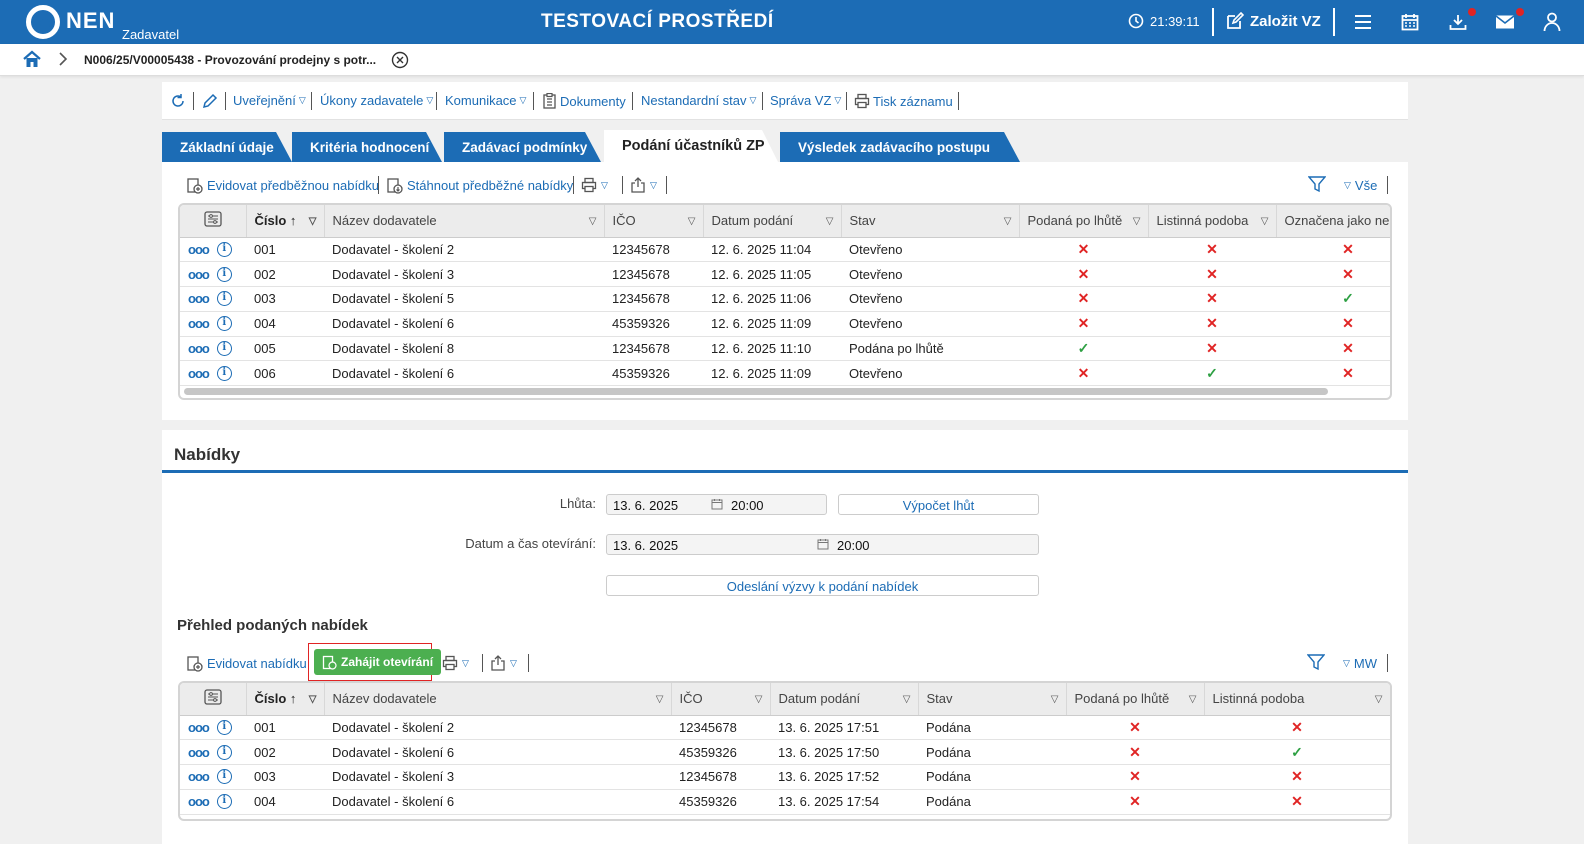 The width and height of the screenshot is (1584, 844). Describe the element at coordinates (400, 61) in the screenshot. I see `close-icon` at that location.